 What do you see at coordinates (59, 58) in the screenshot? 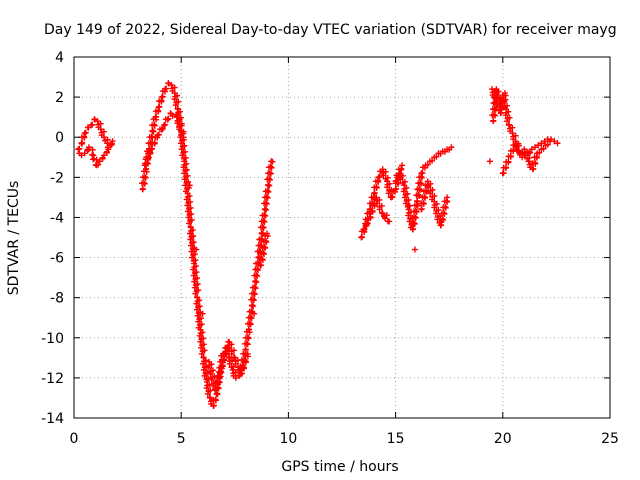
I see `y-tick-label: 4` at bounding box center [59, 58].